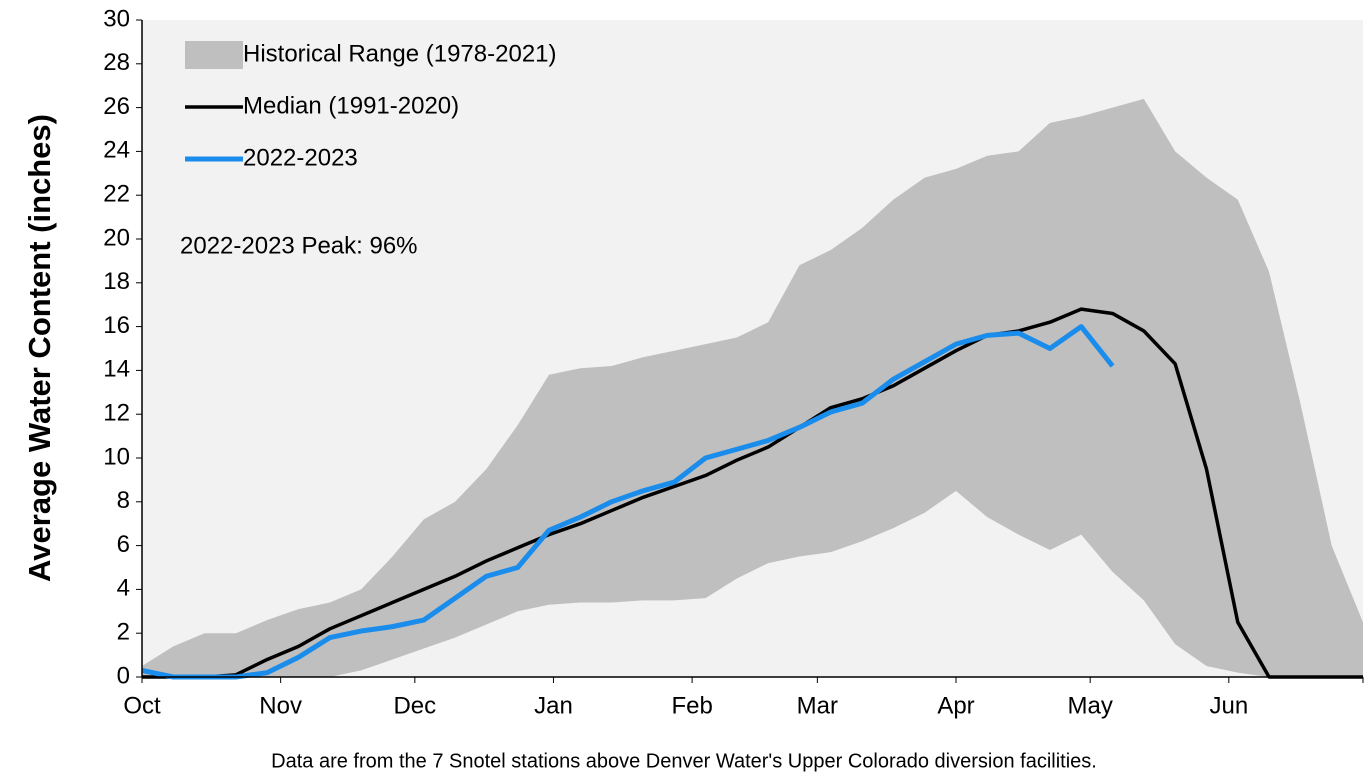 The image size is (1369, 778). What do you see at coordinates (116, 194) in the screenshot?
I see `y-tick-label: 22` at bounding box center [116, 194].